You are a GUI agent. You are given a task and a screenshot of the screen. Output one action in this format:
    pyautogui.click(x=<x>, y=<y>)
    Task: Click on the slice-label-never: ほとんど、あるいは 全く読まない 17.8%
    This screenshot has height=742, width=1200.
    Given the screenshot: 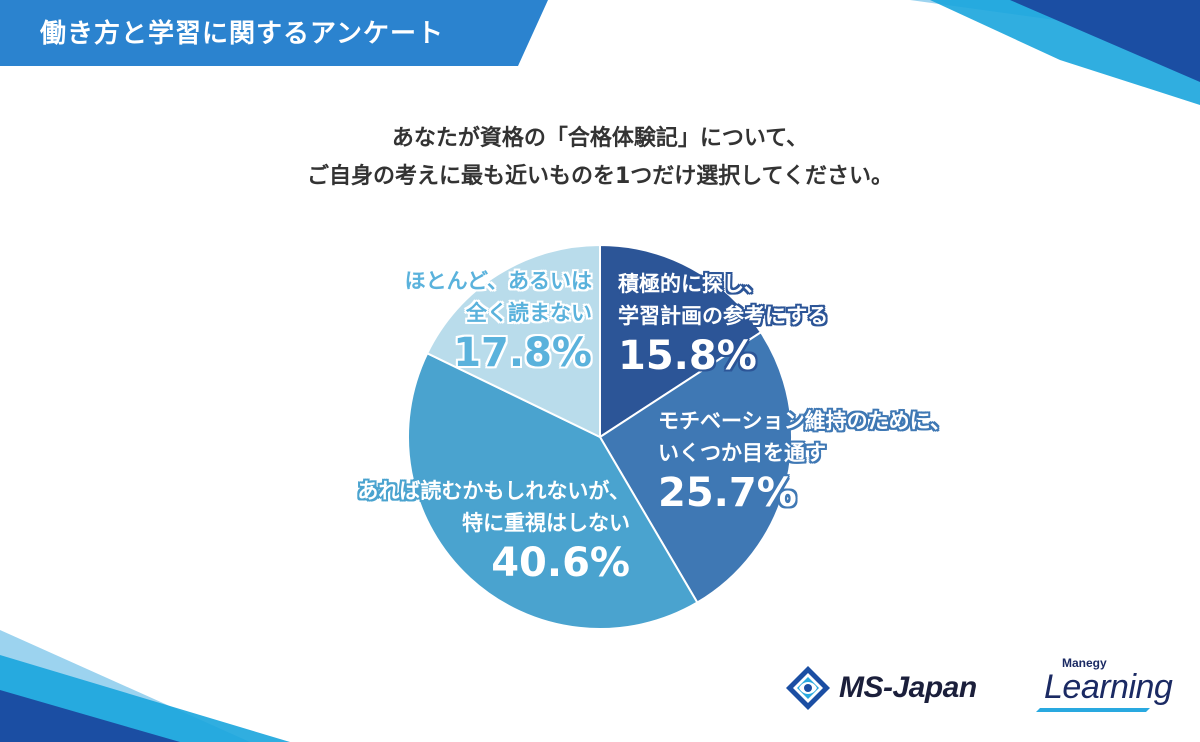 What is the action you would take?
    pyautogui.click(x=461, y=321)
    